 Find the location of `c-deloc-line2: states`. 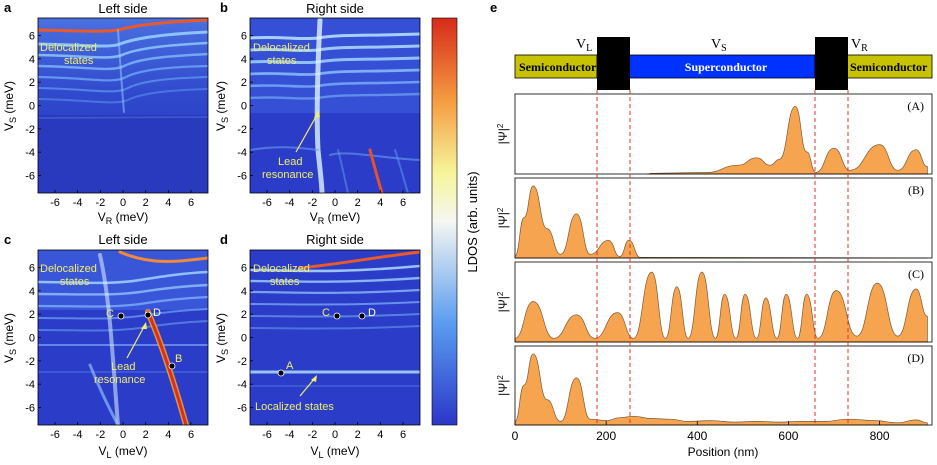

c-deloc-line2: states is located at coordinates (75, 282).